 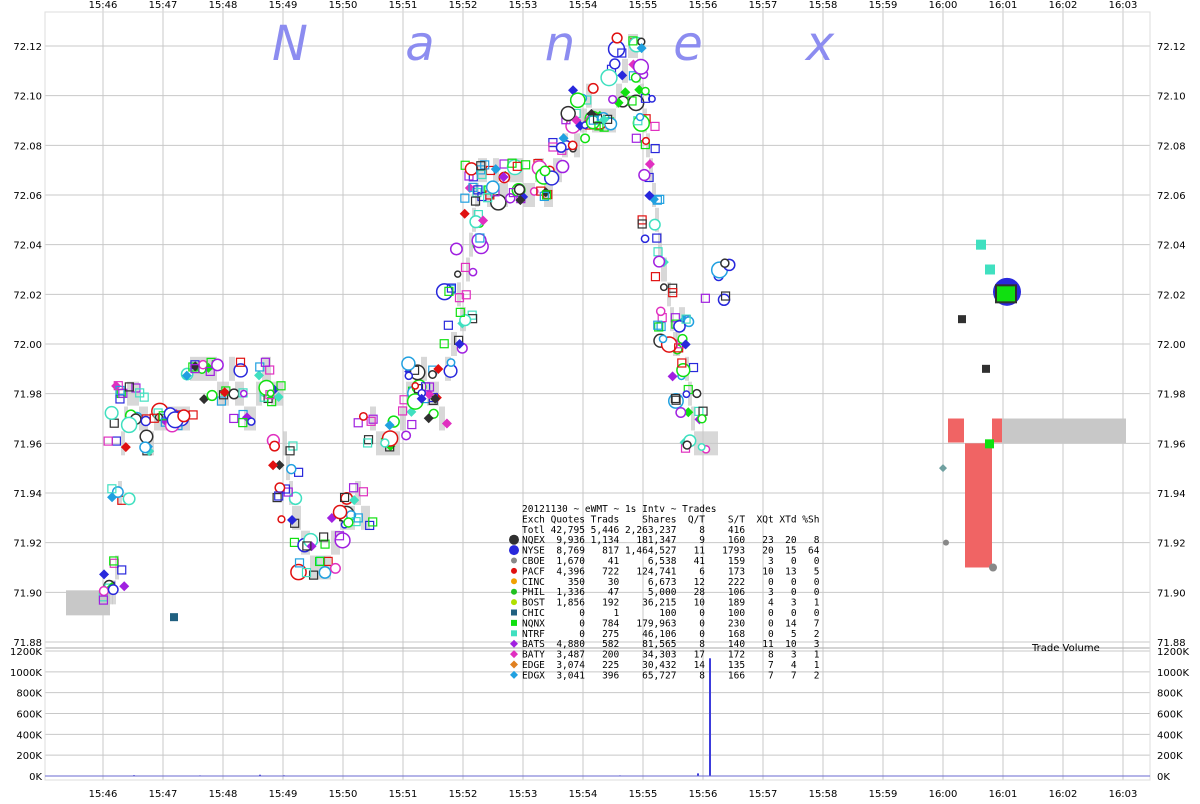 I want to click on x-tick-label-top: 15:46, so click(x=103, y=5).